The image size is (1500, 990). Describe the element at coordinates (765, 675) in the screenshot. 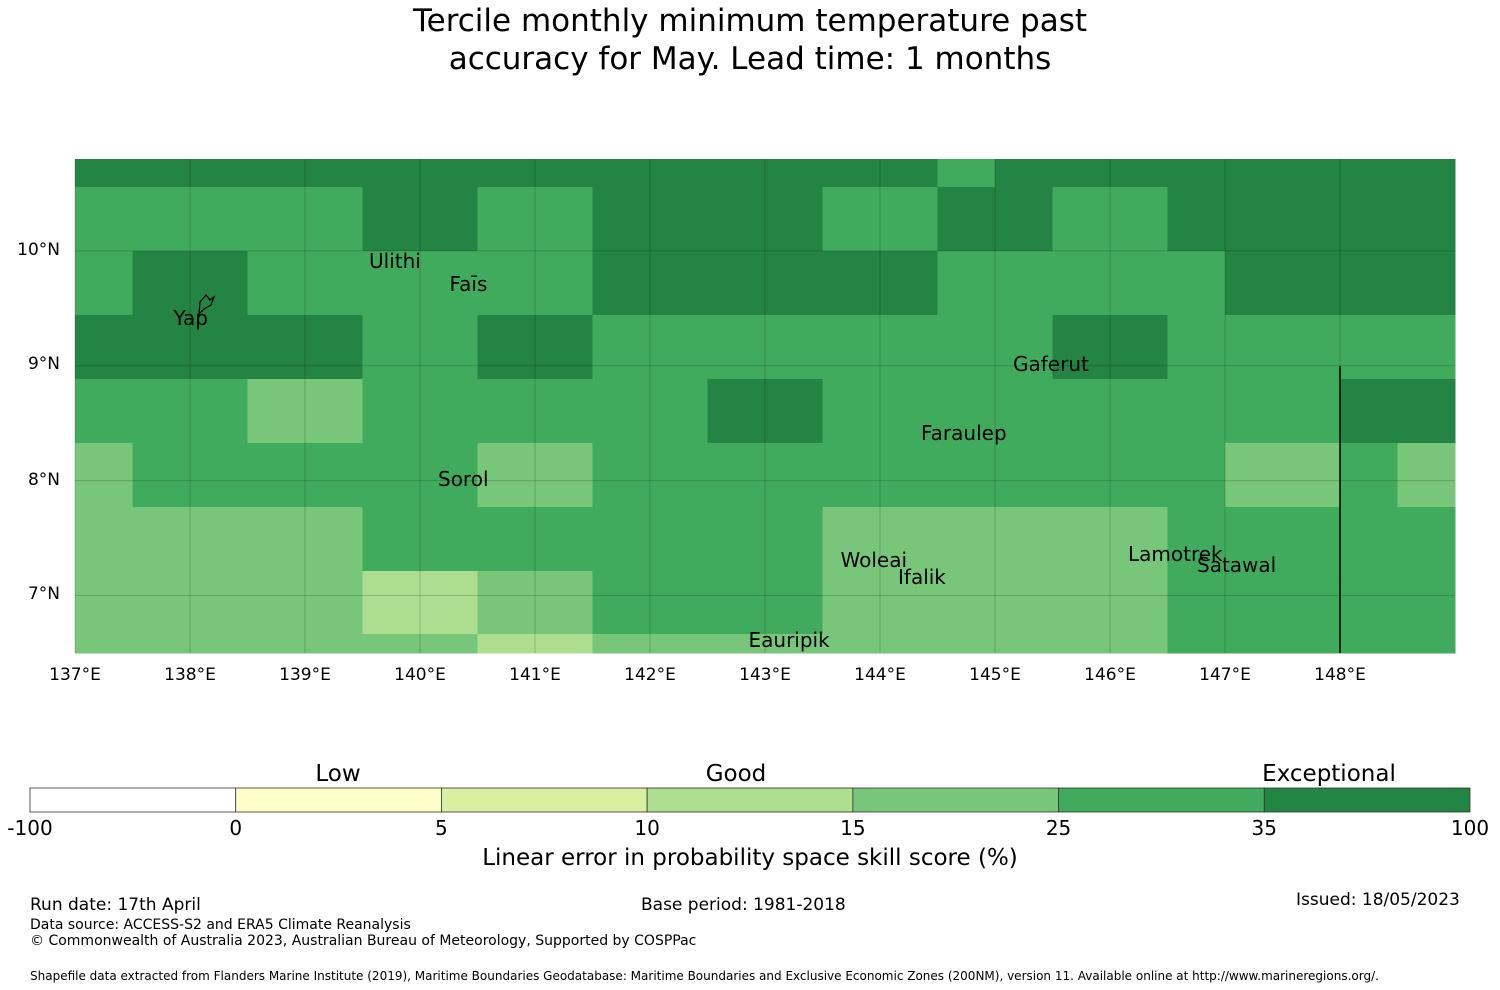

I see `lon-label: 143°E` at that location.